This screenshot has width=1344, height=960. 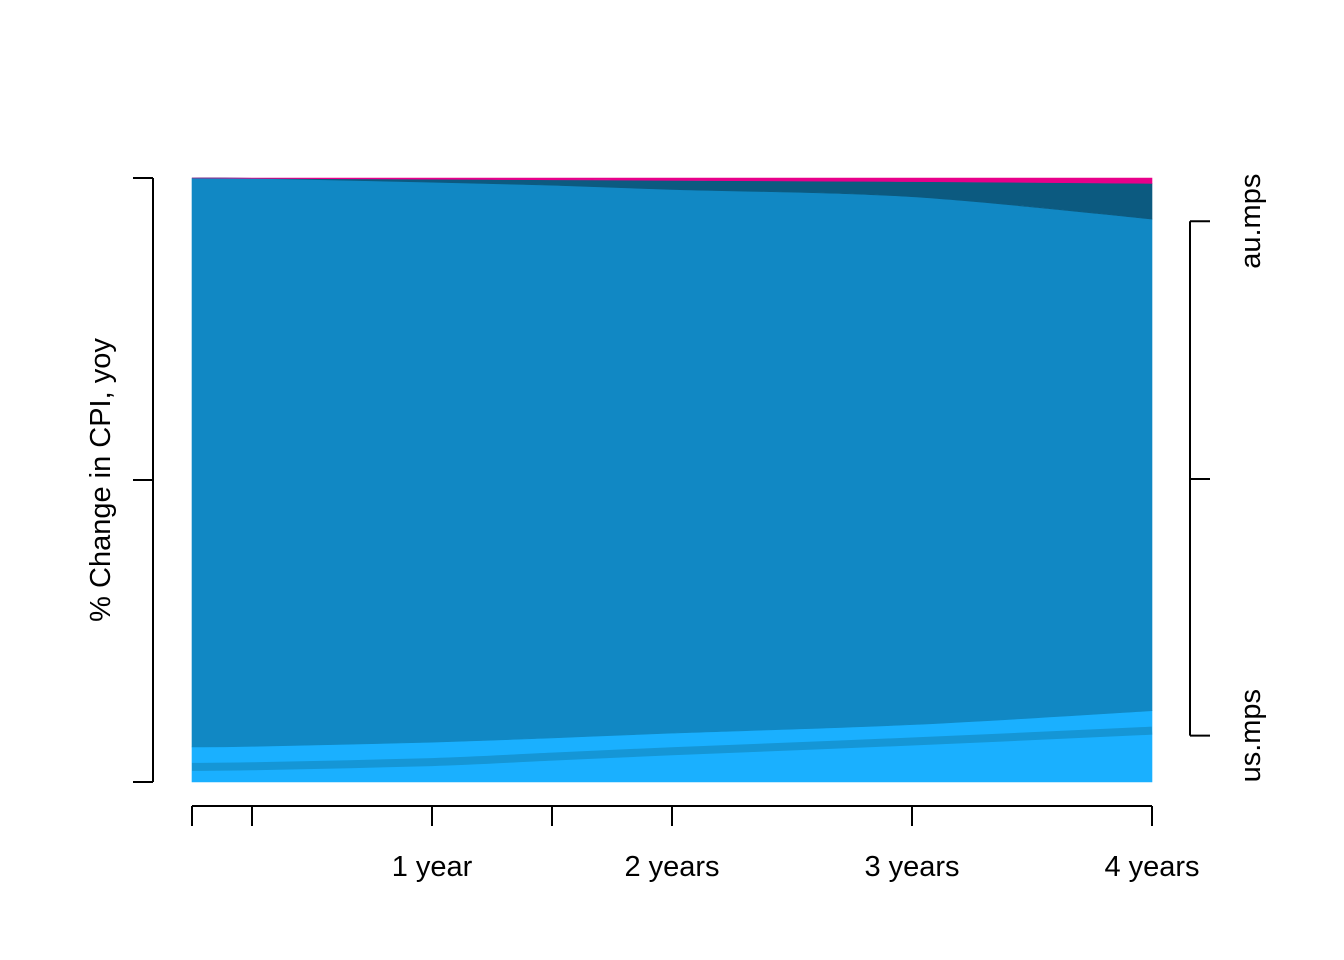 I want to click on right-axis-tick-label: au.mps, so click(x=1251, y=221).